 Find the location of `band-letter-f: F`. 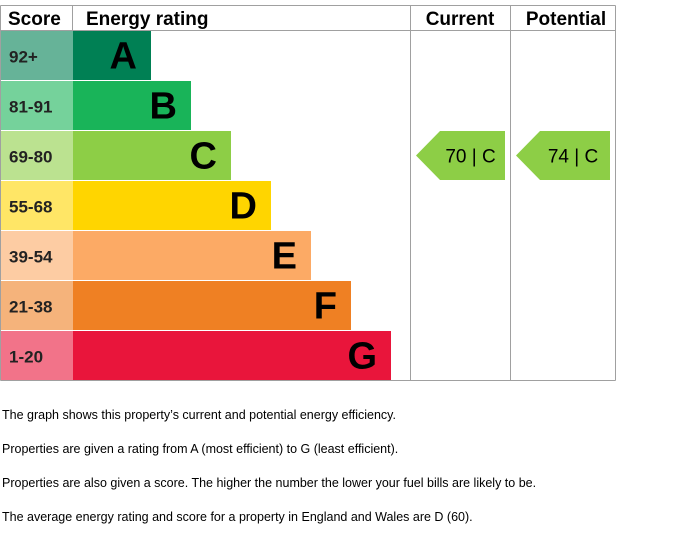

band-letter-f: F is located at coordinates (325, 307).